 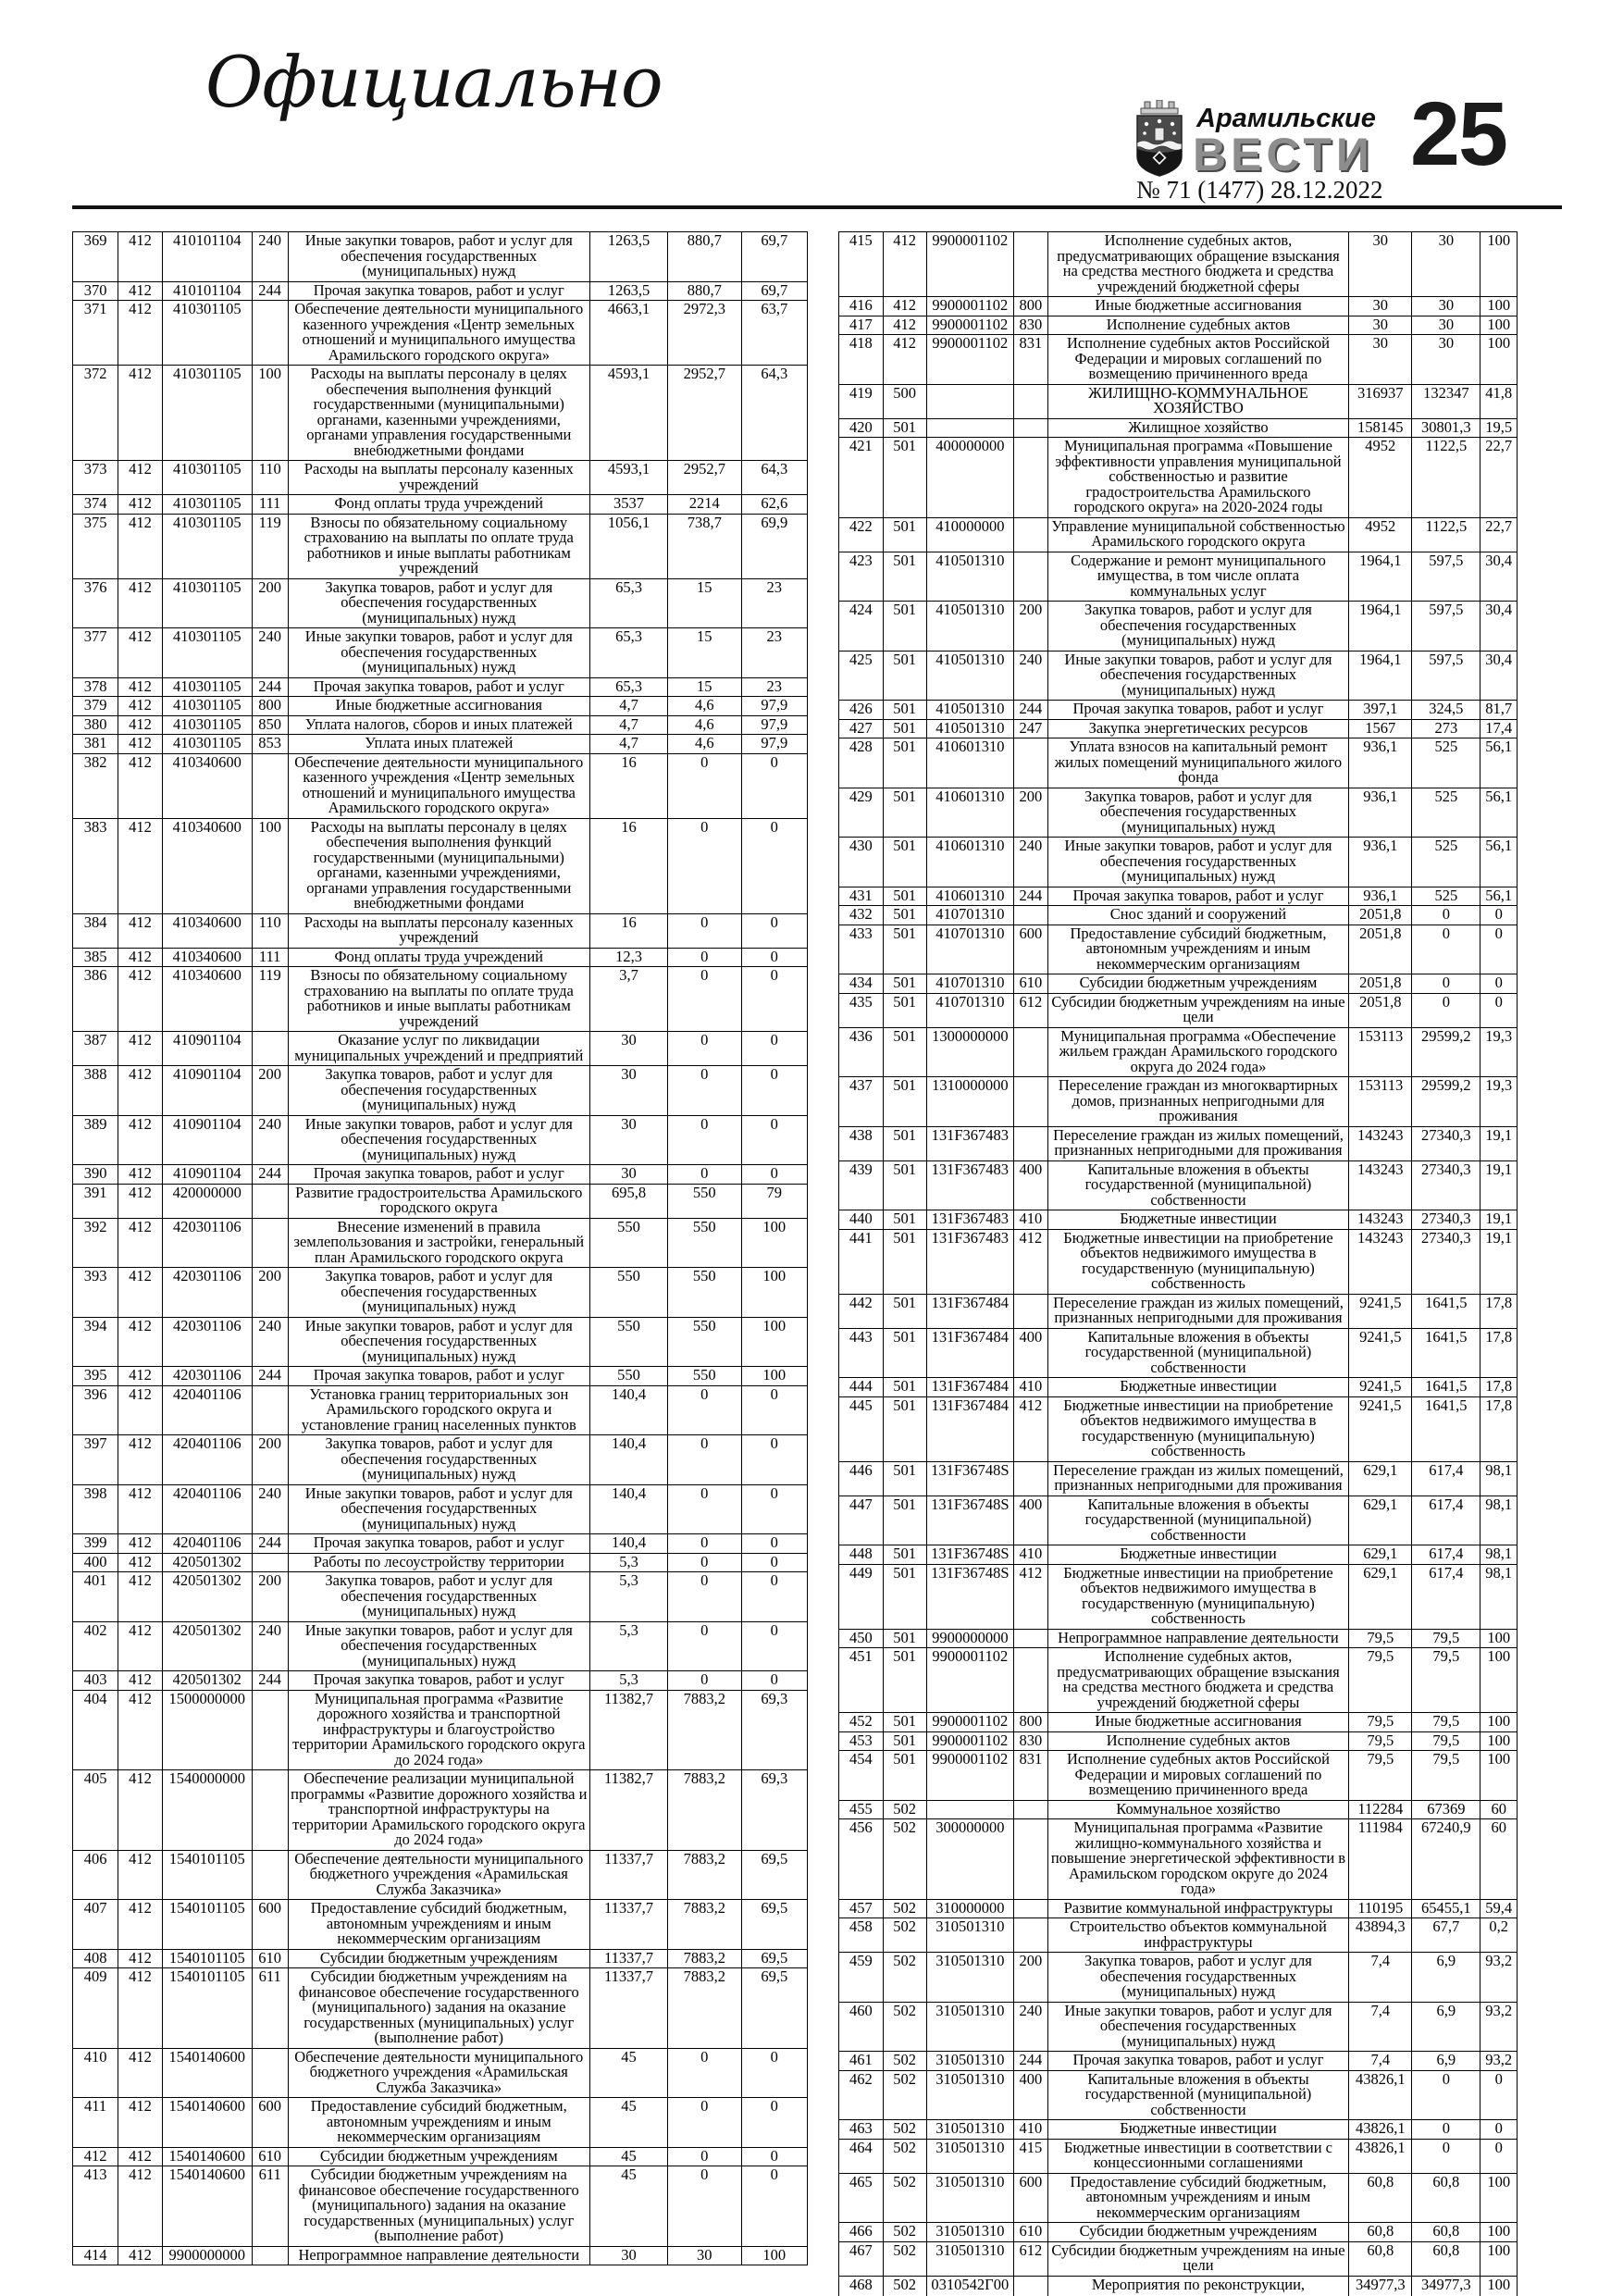 What do you see at coordinates (1499, 1387) in the screenshot?
I see `percent-cell: 17,8` at bounding box center [1499, 1387].